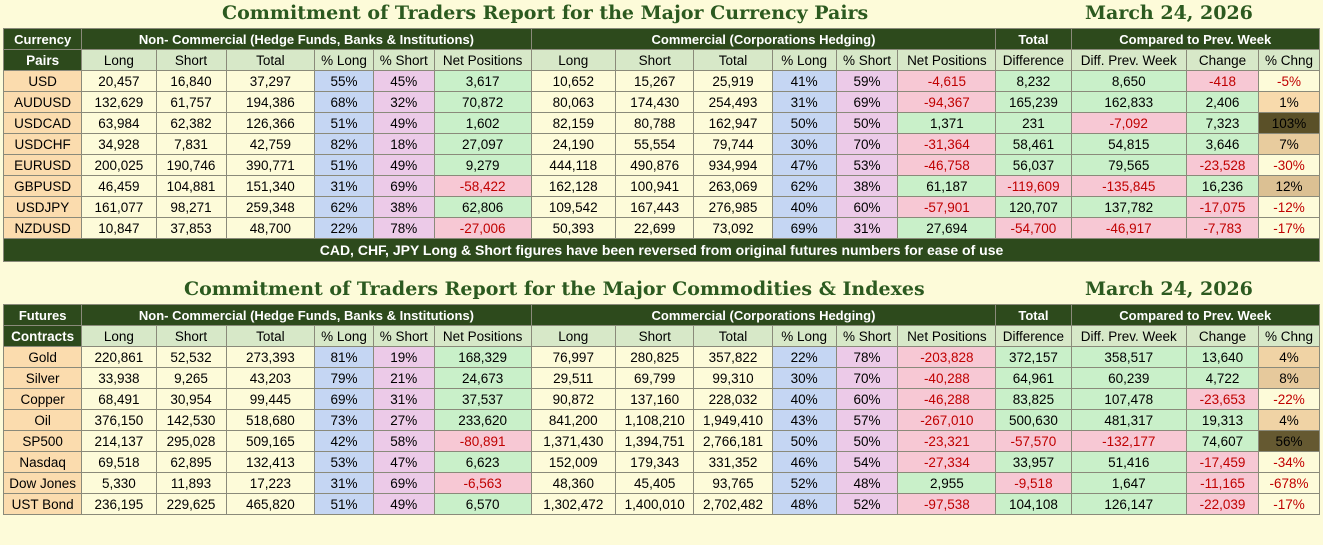 This screenshot has width=1323, height=545. Describe the element at coordinates (1033, 123) in the screenshot. I see `cell-diff: 231` at that location.